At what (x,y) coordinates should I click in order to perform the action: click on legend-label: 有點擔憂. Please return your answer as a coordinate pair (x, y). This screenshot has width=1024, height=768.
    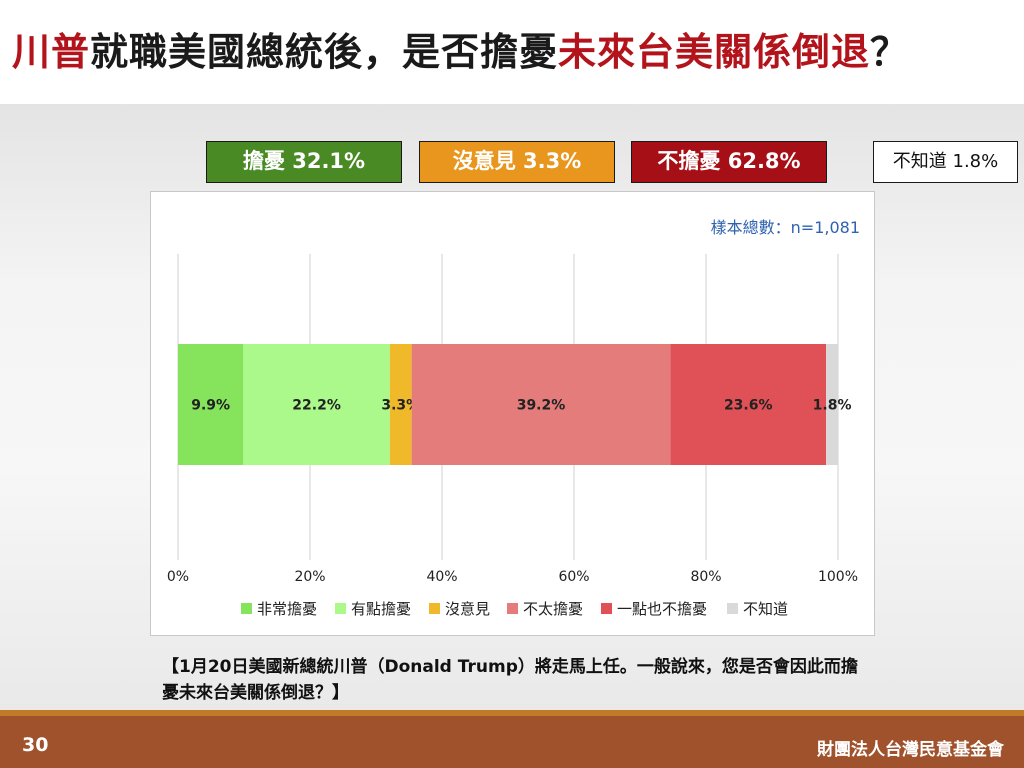
    Looking at the image, I should click on (381, 609).